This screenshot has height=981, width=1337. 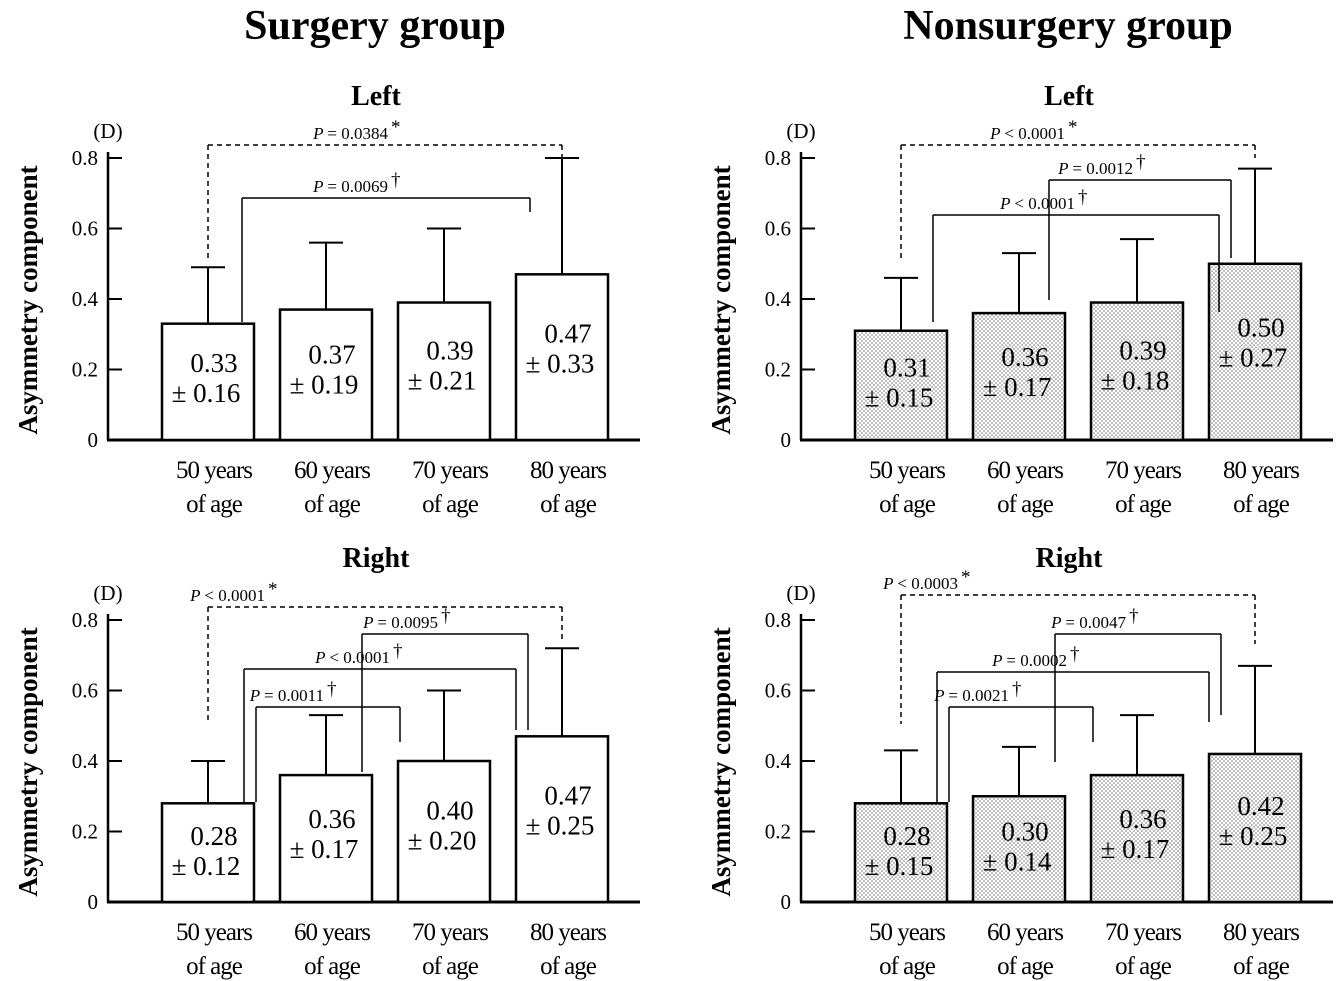 What do you see at coordinates (286, 695) in the screenshot?
I see `p-value-label: P = 0.0011` at bounding box center [286, 695].